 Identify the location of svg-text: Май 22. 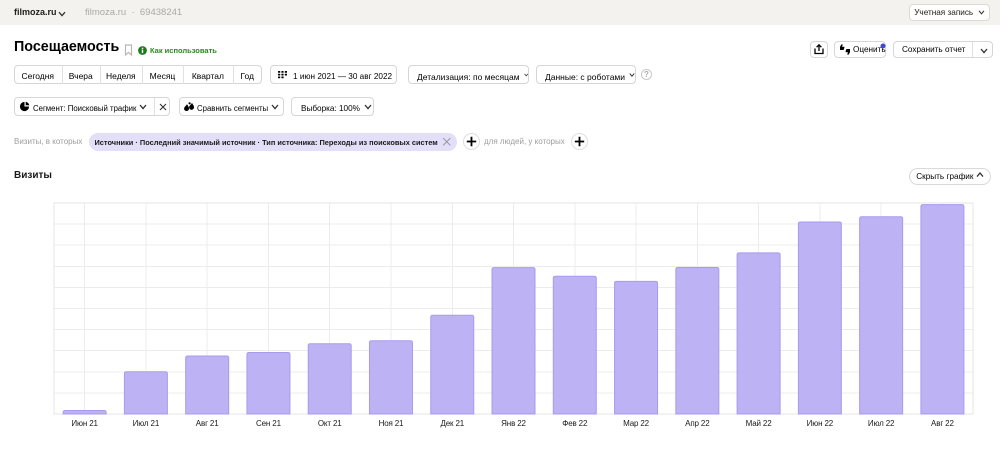
(759, 423).